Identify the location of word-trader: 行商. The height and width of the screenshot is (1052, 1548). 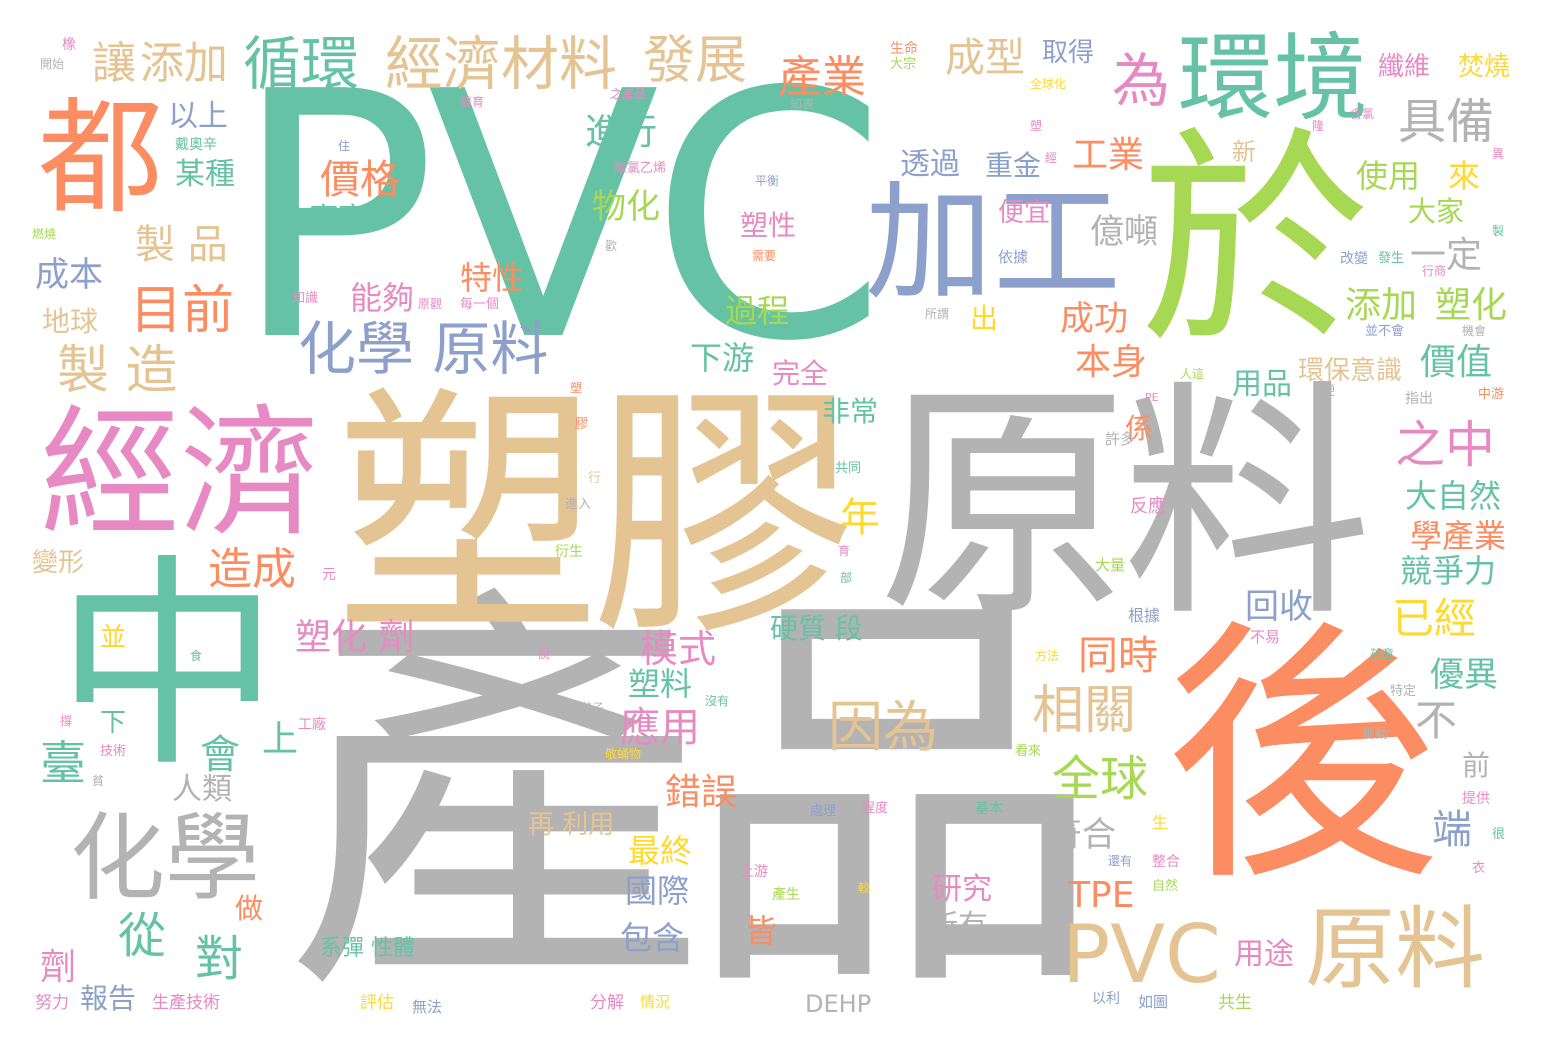
(1434, 271).